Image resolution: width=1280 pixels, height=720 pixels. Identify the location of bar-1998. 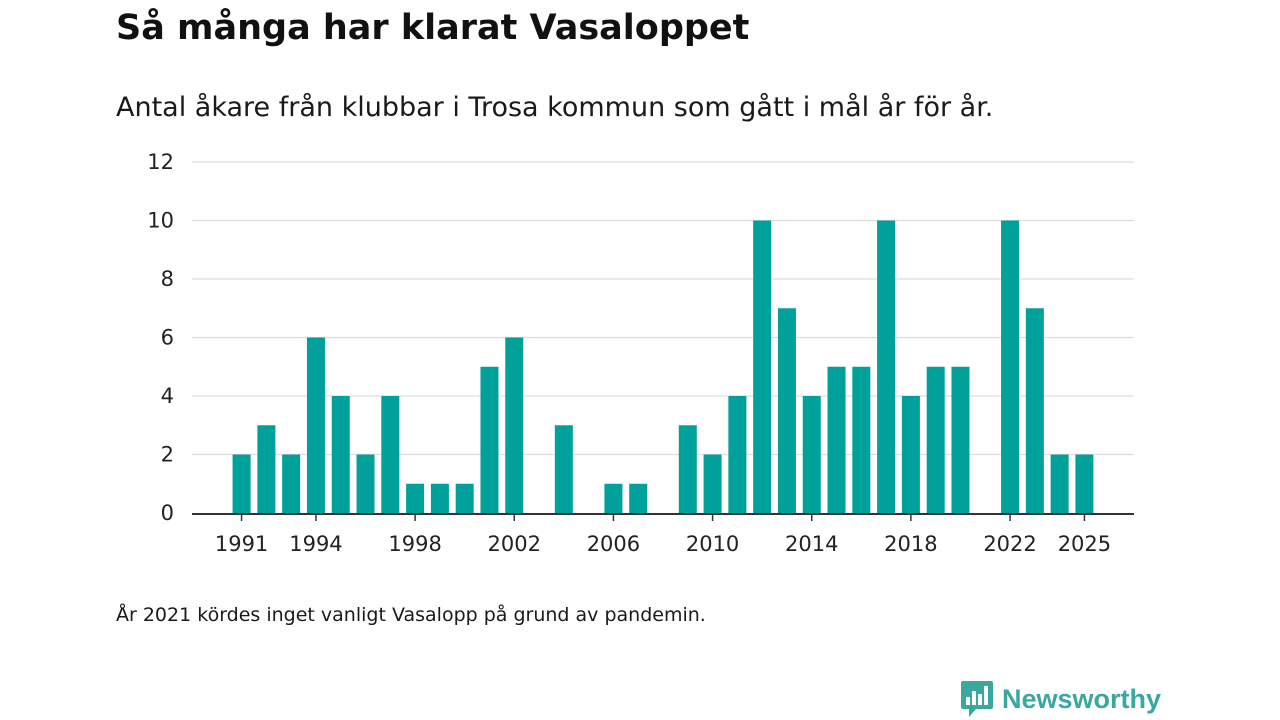
(415, 498).